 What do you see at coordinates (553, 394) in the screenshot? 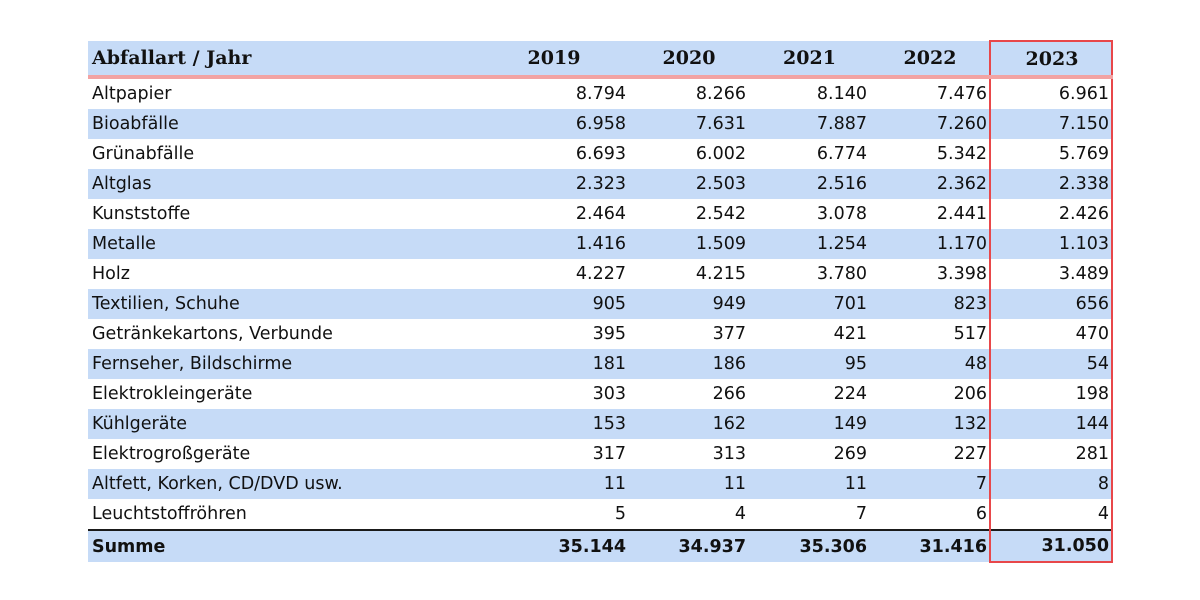
I see `cell-value: 303` at bounding box center [553, 394].